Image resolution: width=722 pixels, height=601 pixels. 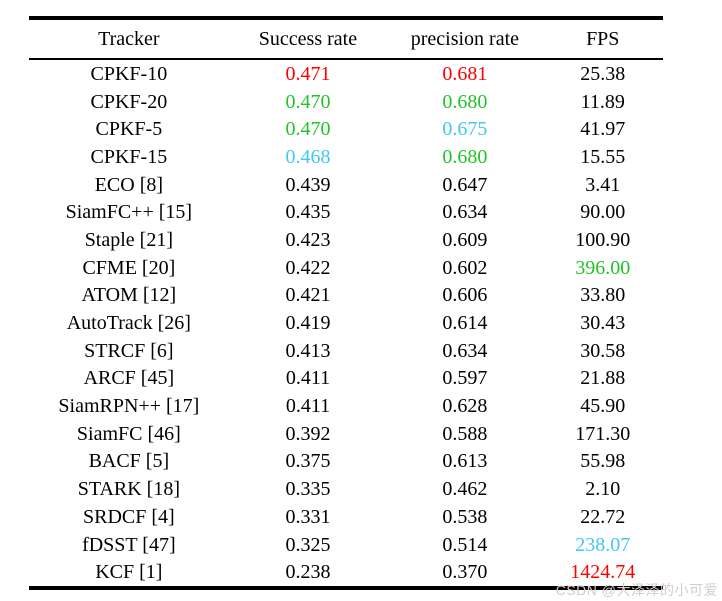 What do you see at coordinates (603, 239) in the screenshot?
I see `cell-fps: 100.90` at bounding box center [603, 239].